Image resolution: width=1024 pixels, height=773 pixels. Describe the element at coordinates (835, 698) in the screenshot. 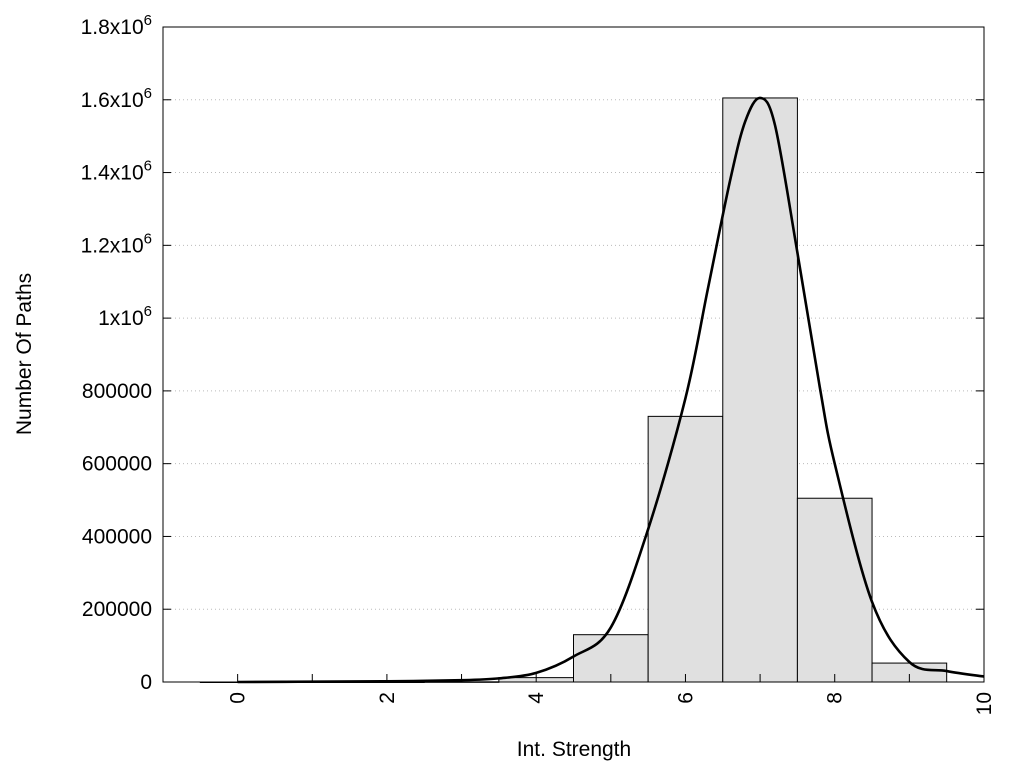

I see `x-tick-label-4: 8` at that location.